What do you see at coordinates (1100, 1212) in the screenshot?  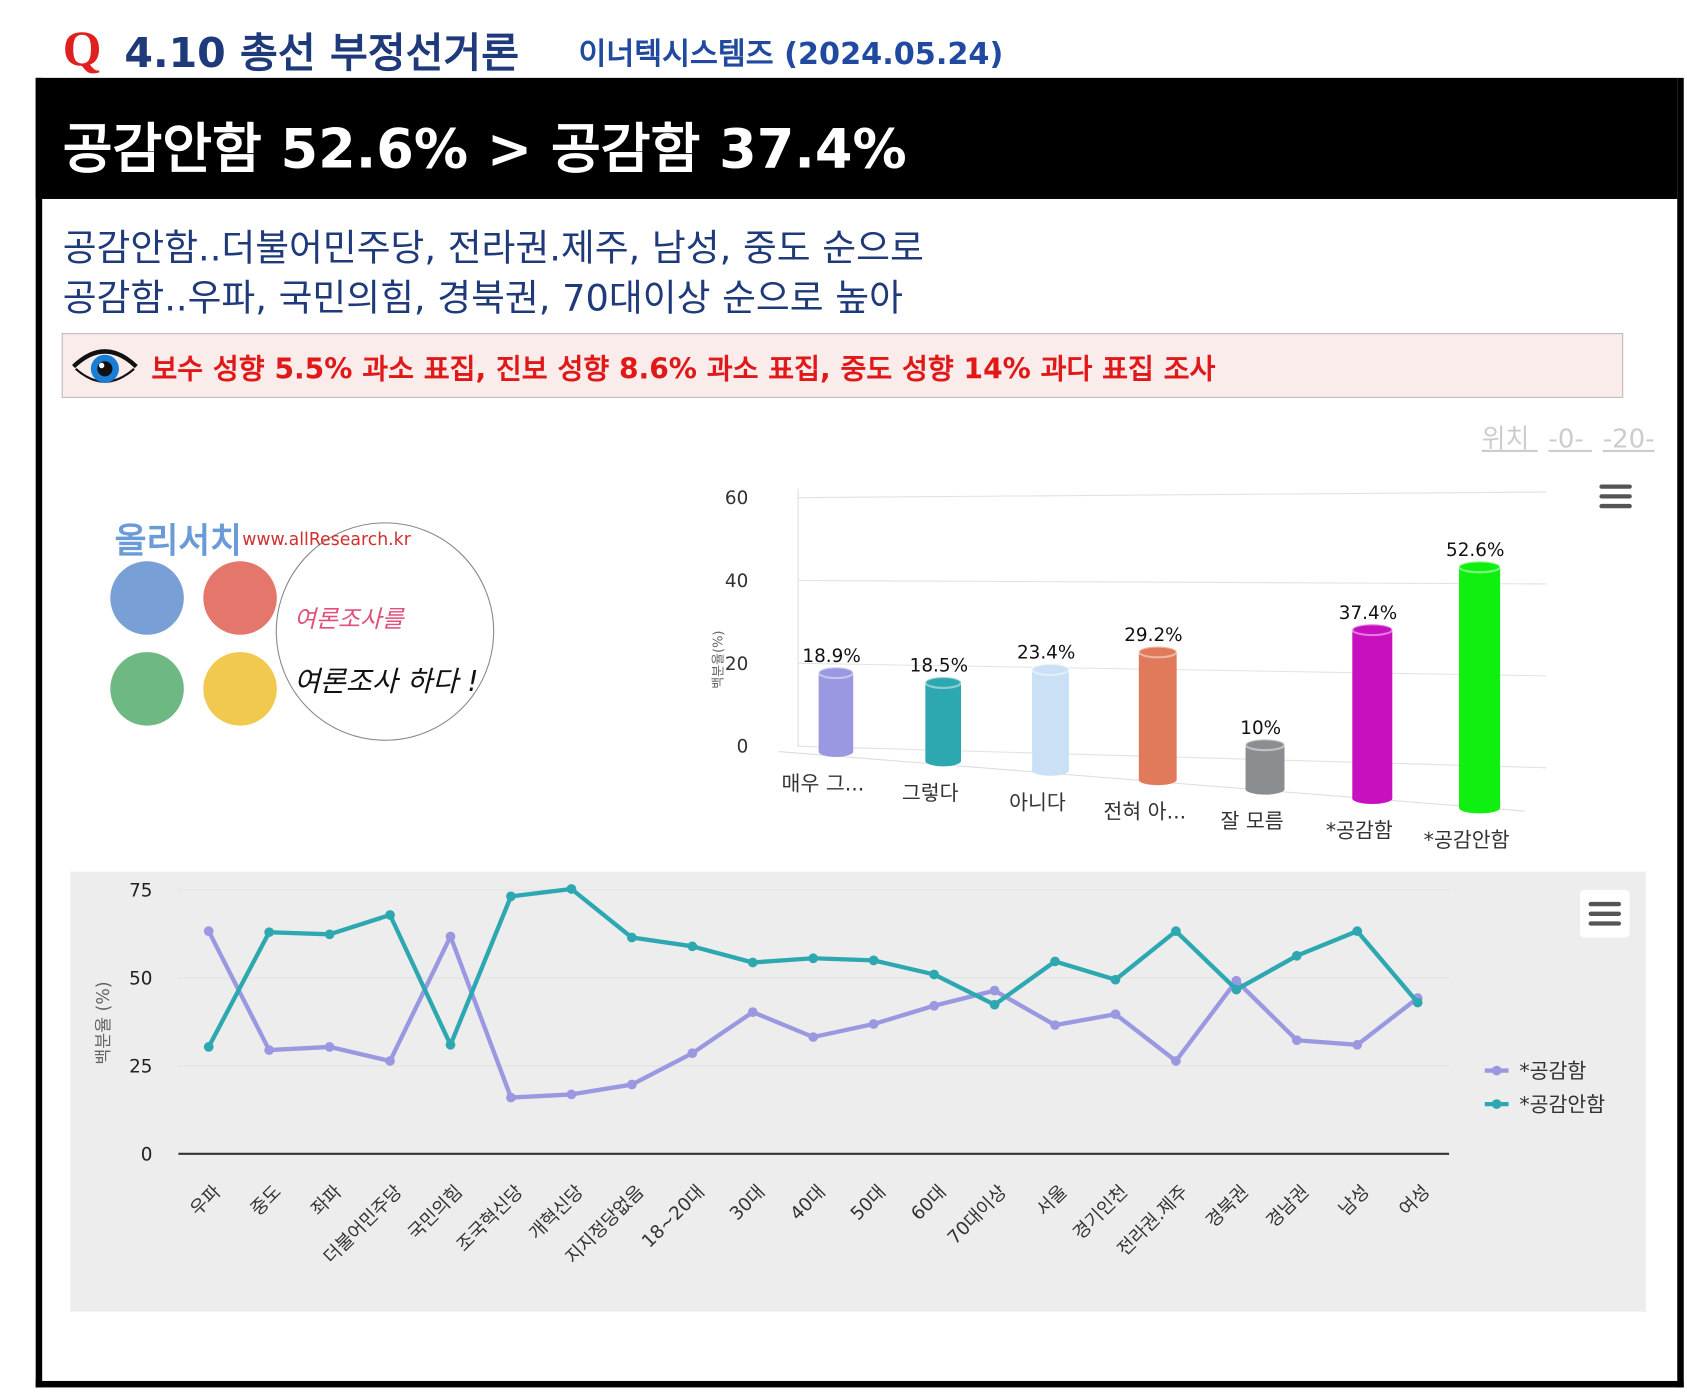 I see `x-tick-label: 경기인천` at bounding box center [1100, 1212].